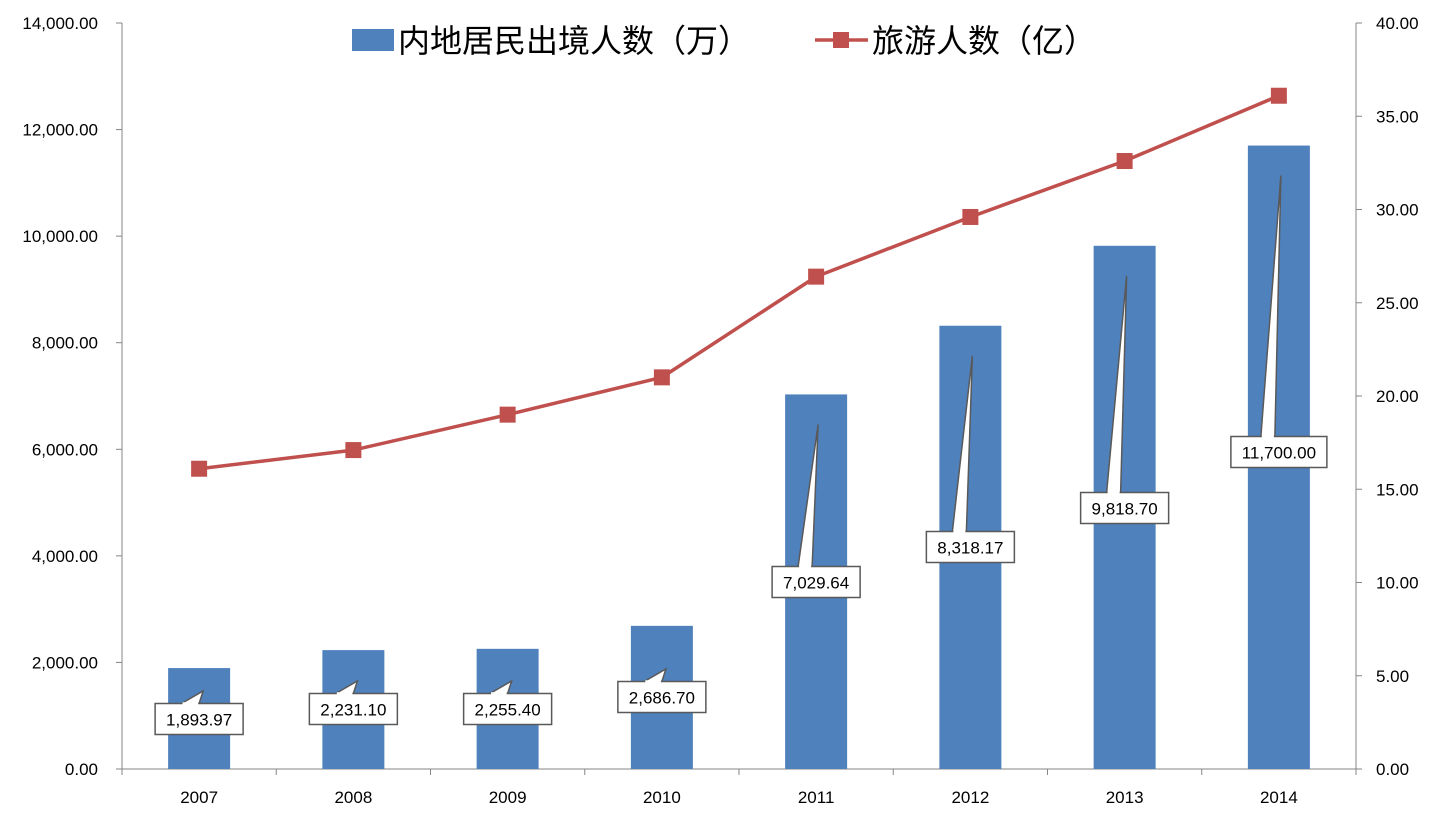 This screenshot has height=827, width=1442. I want to click on legend: 内地居民出境人数（万） 旅游人数（亿）, so click(724, 41).